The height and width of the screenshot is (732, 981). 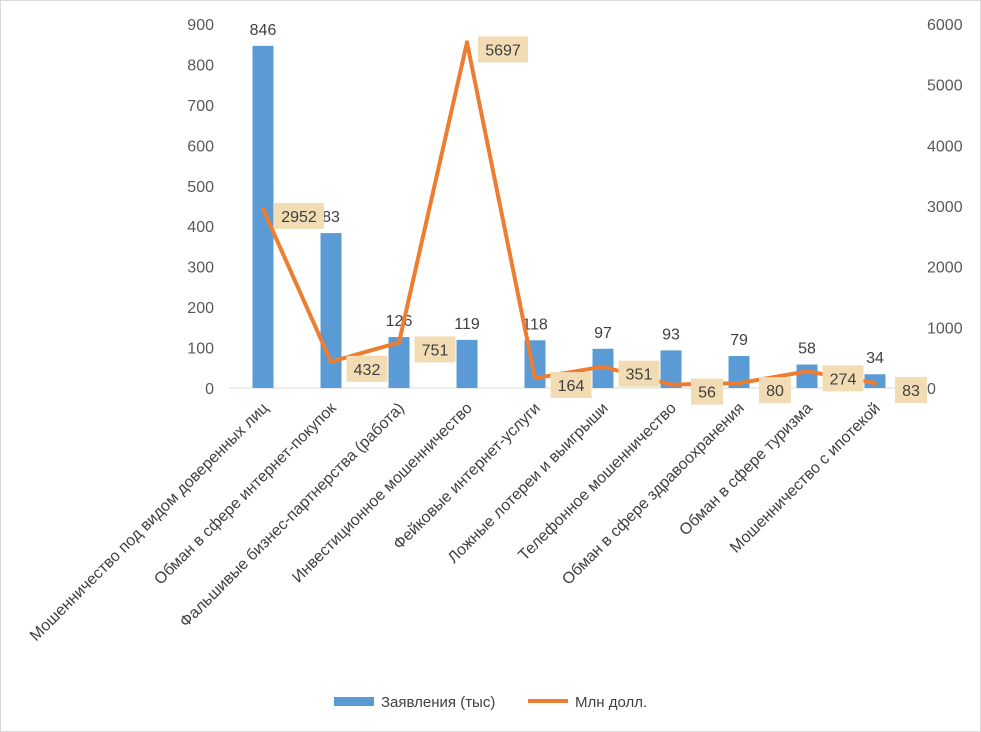 What do you see at coordinates (200, 207) in the screenshot?
I see `left-axis-ticks: 0 100 200 300 400 500 600 700 800 900` at bounding box center [200, 207].